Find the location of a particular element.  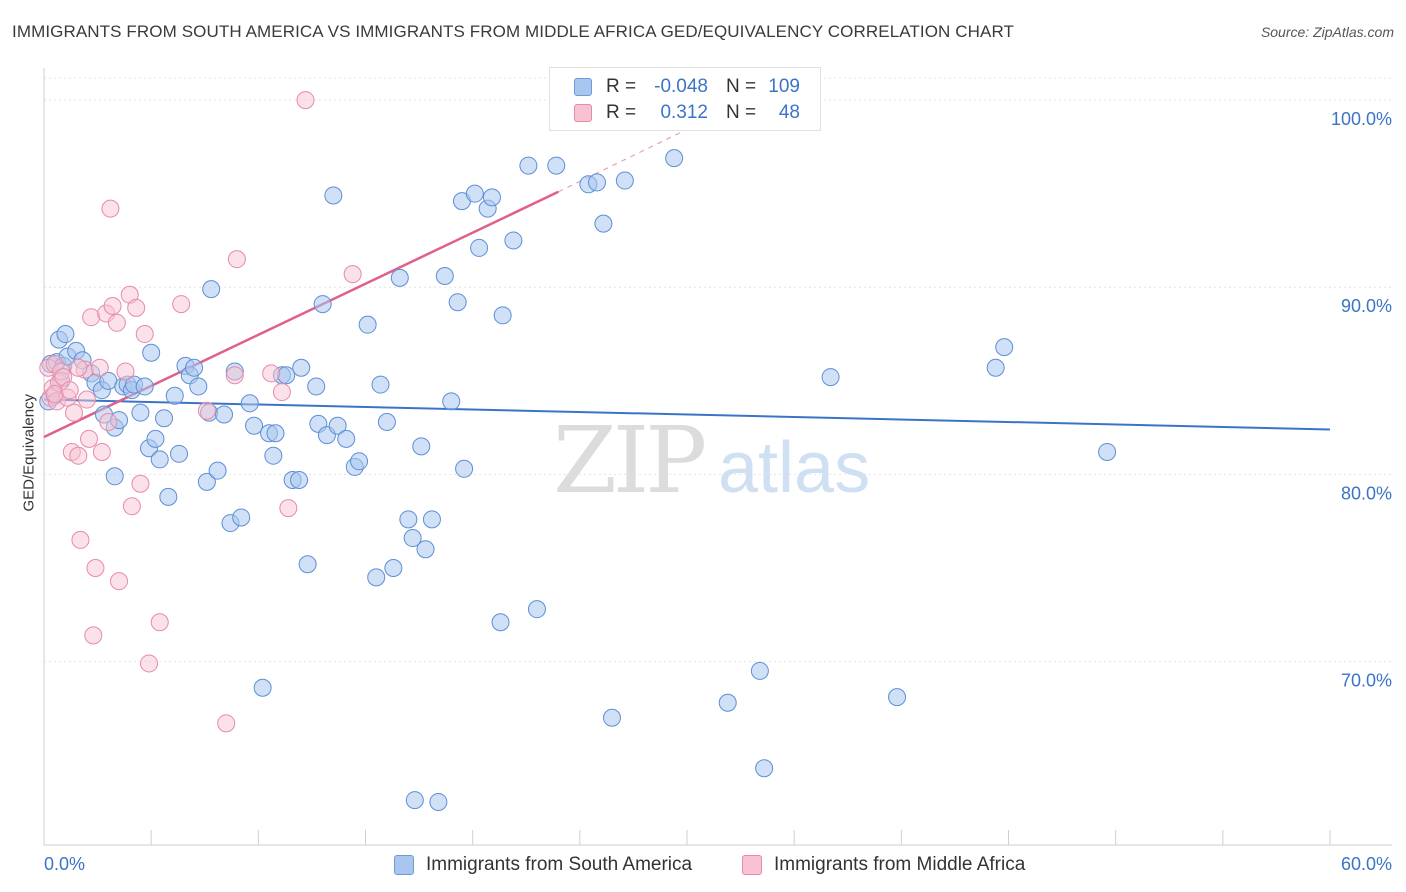

series-legend-blue: Immigrants from South America is located at coordinates (543, 865).